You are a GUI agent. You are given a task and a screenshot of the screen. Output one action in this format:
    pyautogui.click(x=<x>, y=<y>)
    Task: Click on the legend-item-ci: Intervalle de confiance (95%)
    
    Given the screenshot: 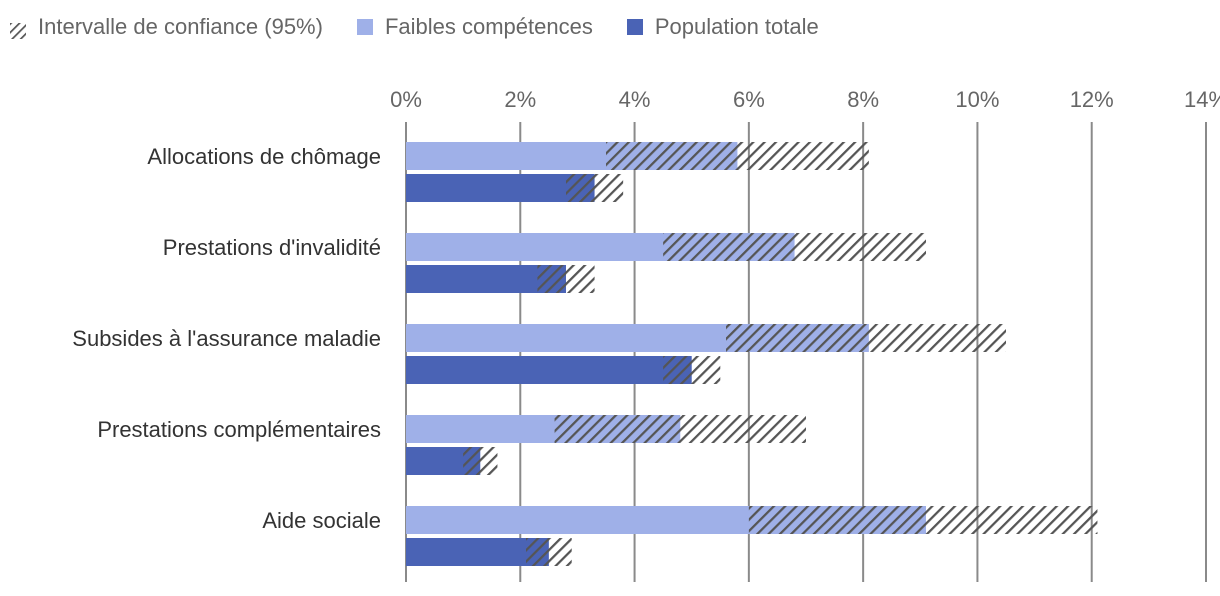 What is the action you would take?
    pyautogui.click(x=166, y=27)
    